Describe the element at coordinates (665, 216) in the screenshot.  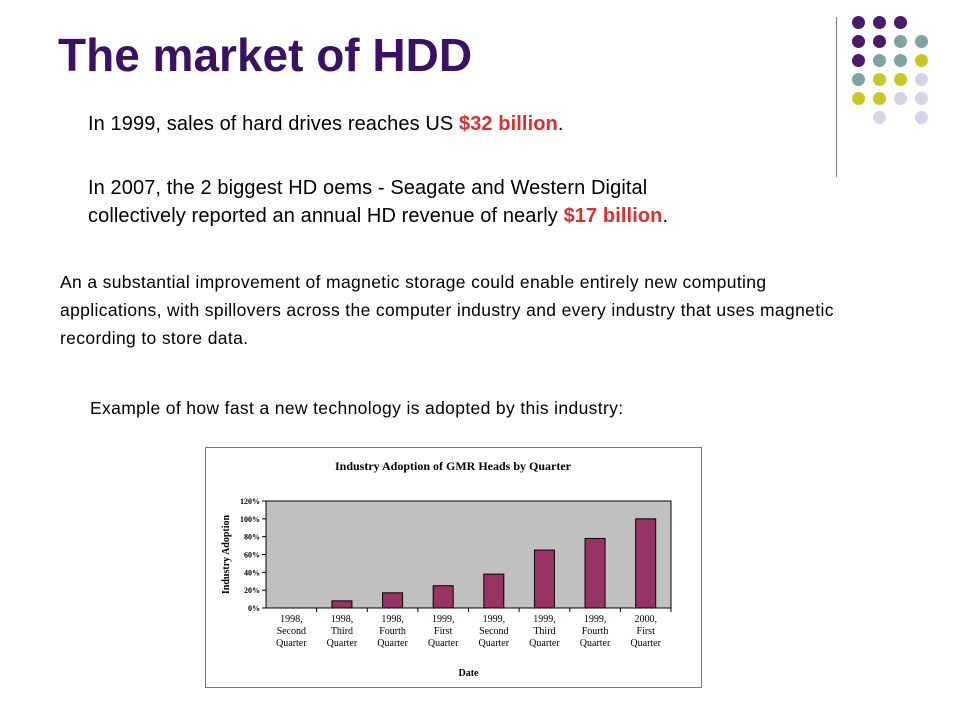
I see `revenue-2007-suffix: .` at that location.